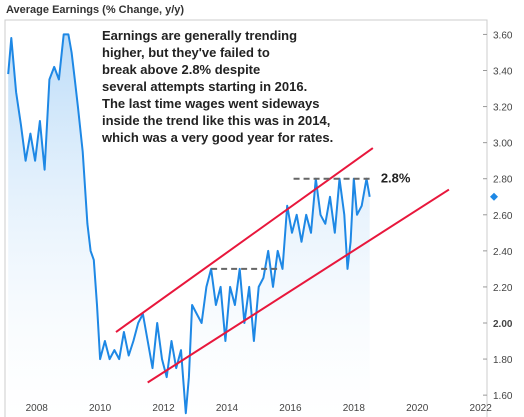  Describe the element at coordinates (503, 396) in the screenshot. I see `y-tick-label: 1.60` at that location.